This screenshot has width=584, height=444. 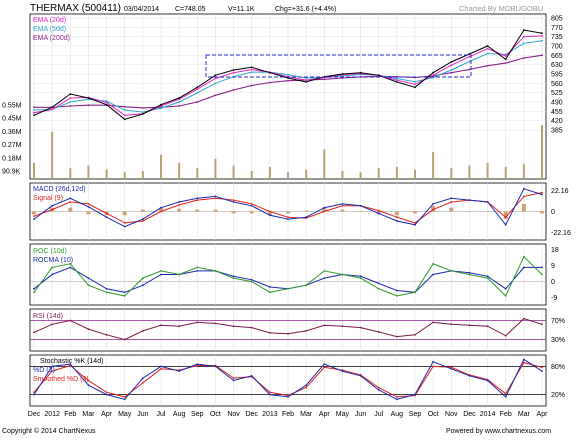 I want to click on legend-roc: ROC (10d), so click(x=50, y=251).